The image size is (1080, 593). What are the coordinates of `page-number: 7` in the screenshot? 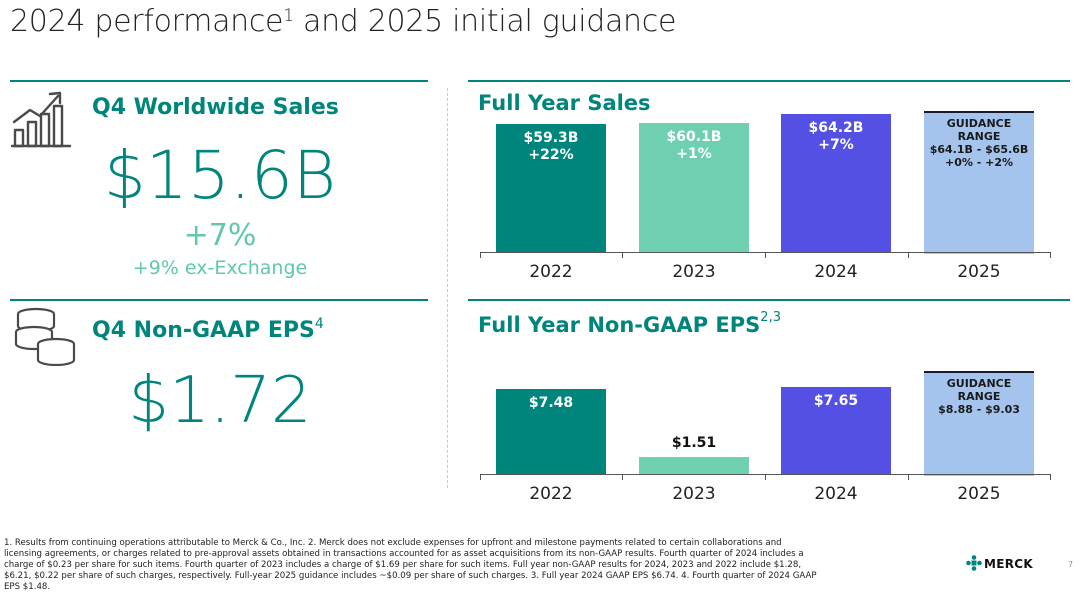 It's located at (1071, 564).